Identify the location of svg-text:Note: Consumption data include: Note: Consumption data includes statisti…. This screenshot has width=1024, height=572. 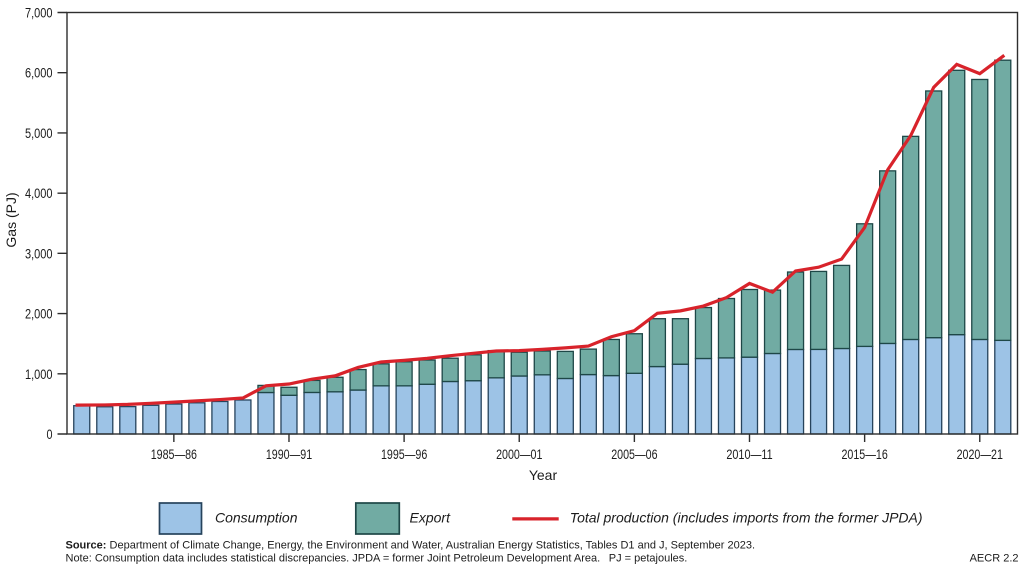
(377, 559).